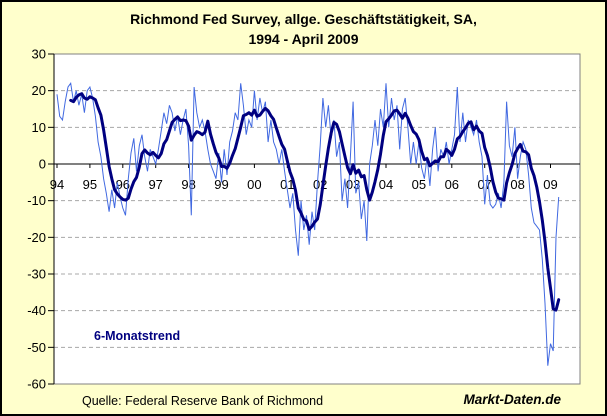 The width and height of the screenshot is (607, 416). What do you see at coordinates (512, 399) in the screenshot?
I see `brand-watermark: Markt-Daten.de` at bounding box center [512, 399].